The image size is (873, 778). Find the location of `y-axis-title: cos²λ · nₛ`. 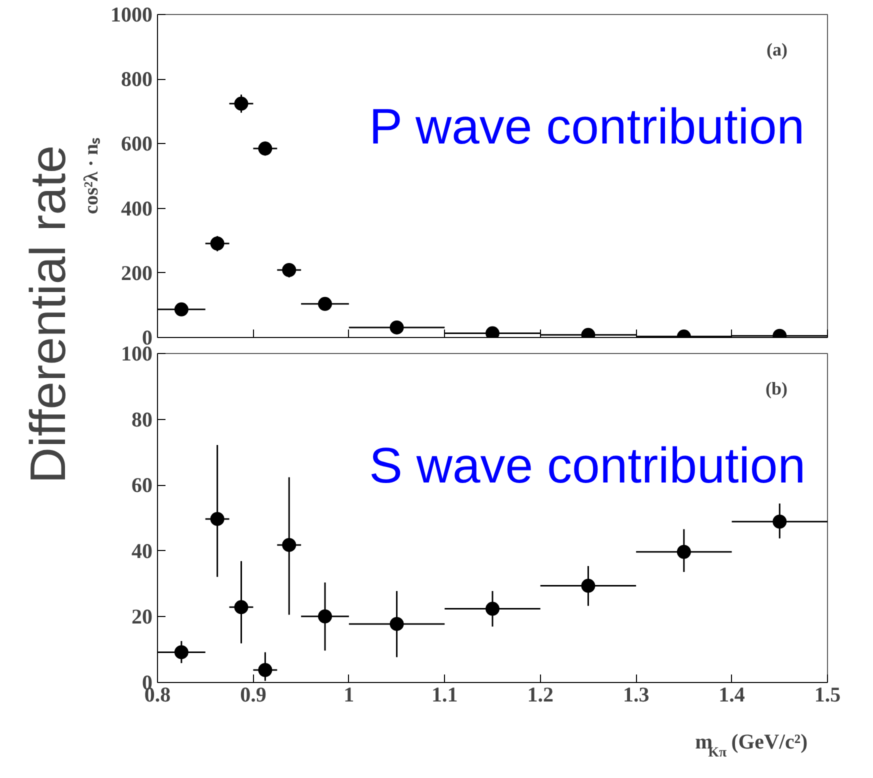

y-axis-title: cos²λ · nₛ is located at coordinates (91, 175).